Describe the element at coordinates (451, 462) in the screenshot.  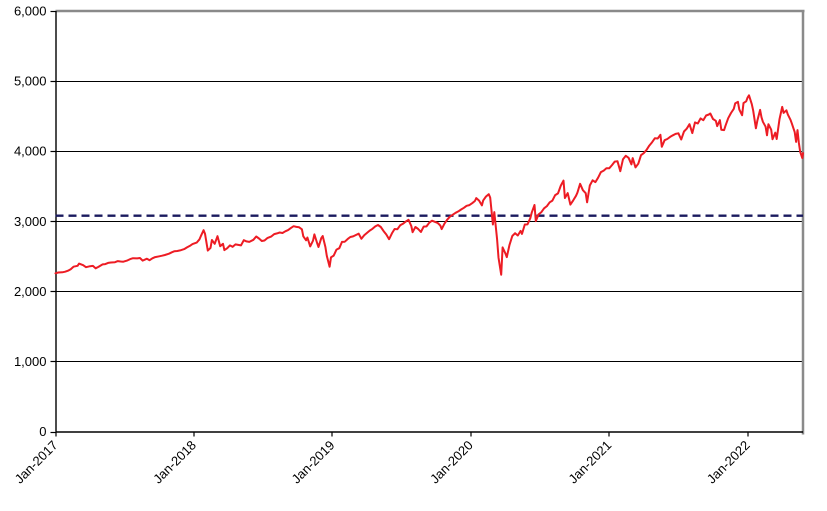
I see `x-tick-label: Jan-2020` at that location.